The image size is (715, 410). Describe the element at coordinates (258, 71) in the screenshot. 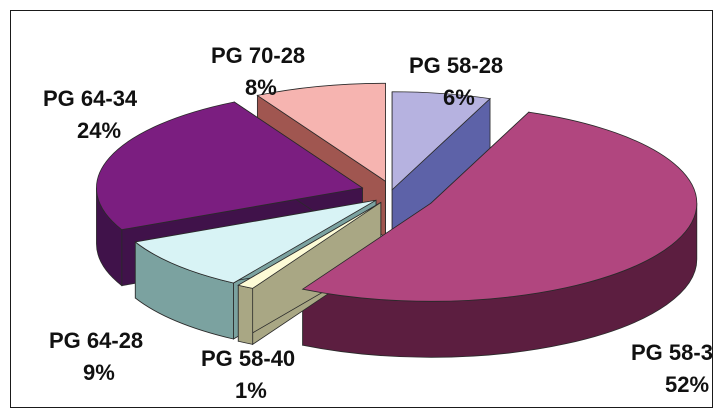

I see `slice-label-pg-70-28: PG 70-28 8%` at that location.